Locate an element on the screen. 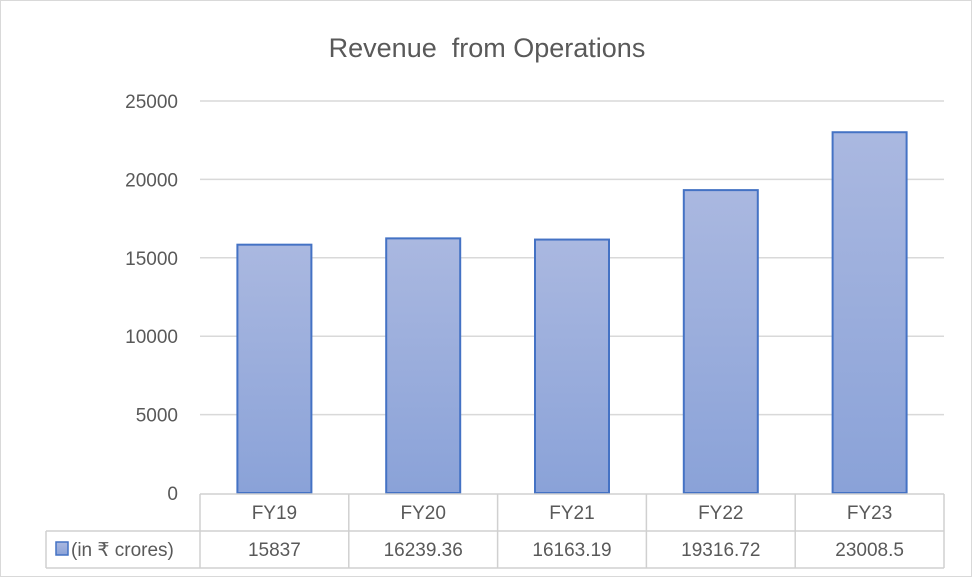 This screenshot has height=585, width=975. data-label: 19316.72 is located at coordinates (720, 550).